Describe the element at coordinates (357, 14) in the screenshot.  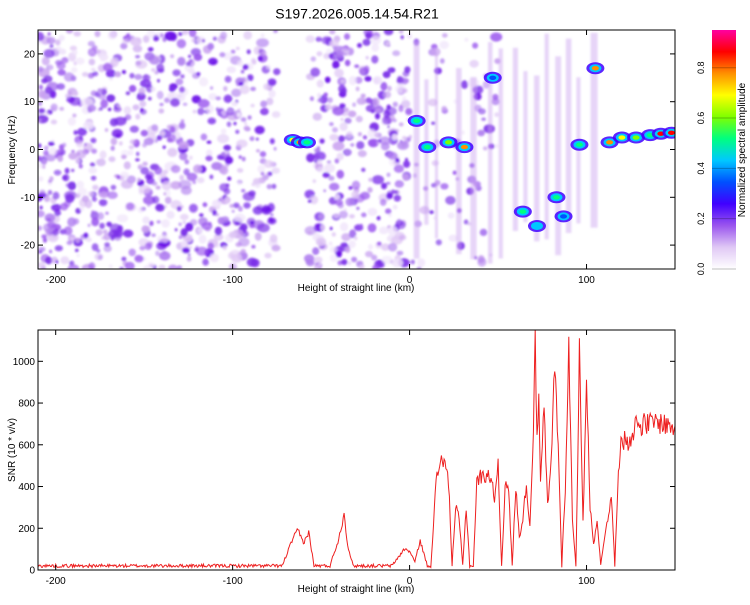
I see `chart-title: S197.2026.005.14.54.R21` at that location.